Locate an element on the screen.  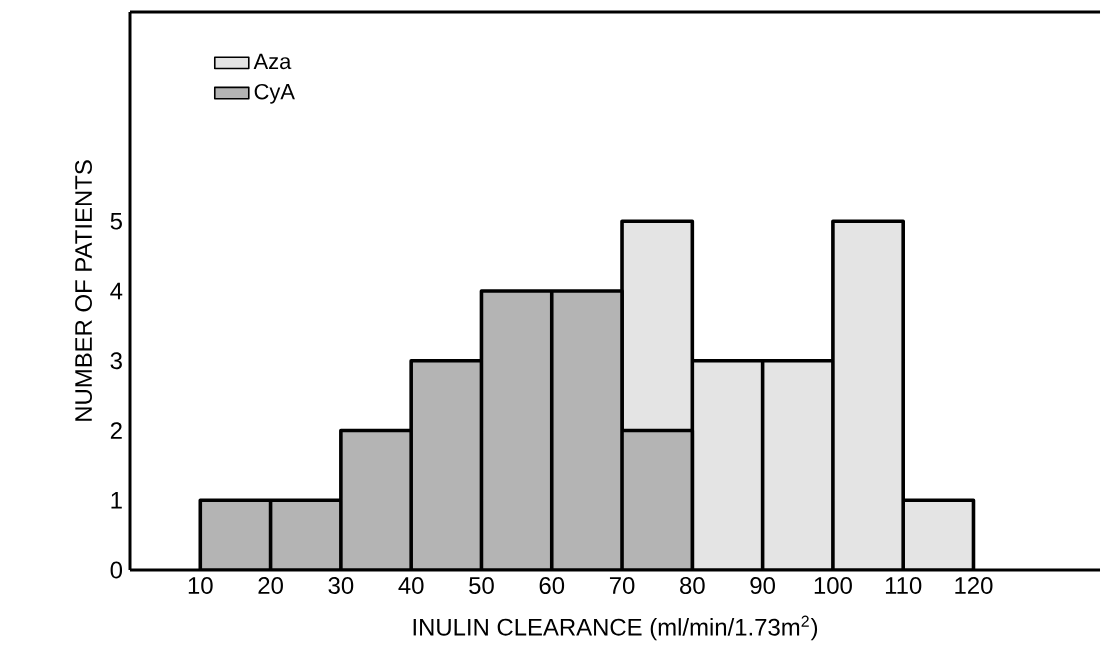
x-tick-label: 80 is located at coordinates (692, 585).